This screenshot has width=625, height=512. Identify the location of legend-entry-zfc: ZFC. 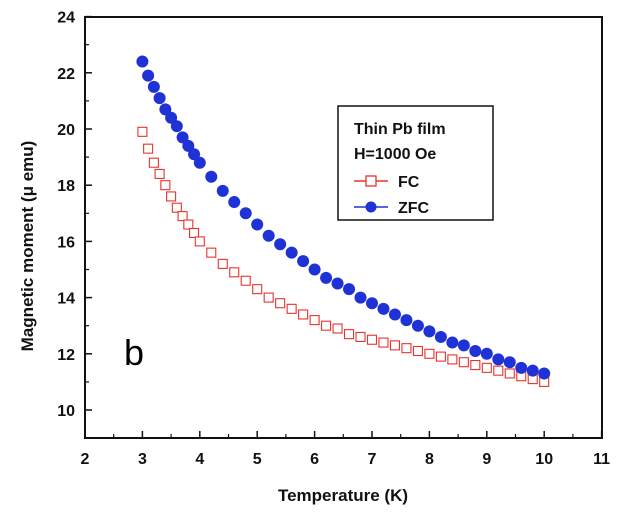
(392, 208).